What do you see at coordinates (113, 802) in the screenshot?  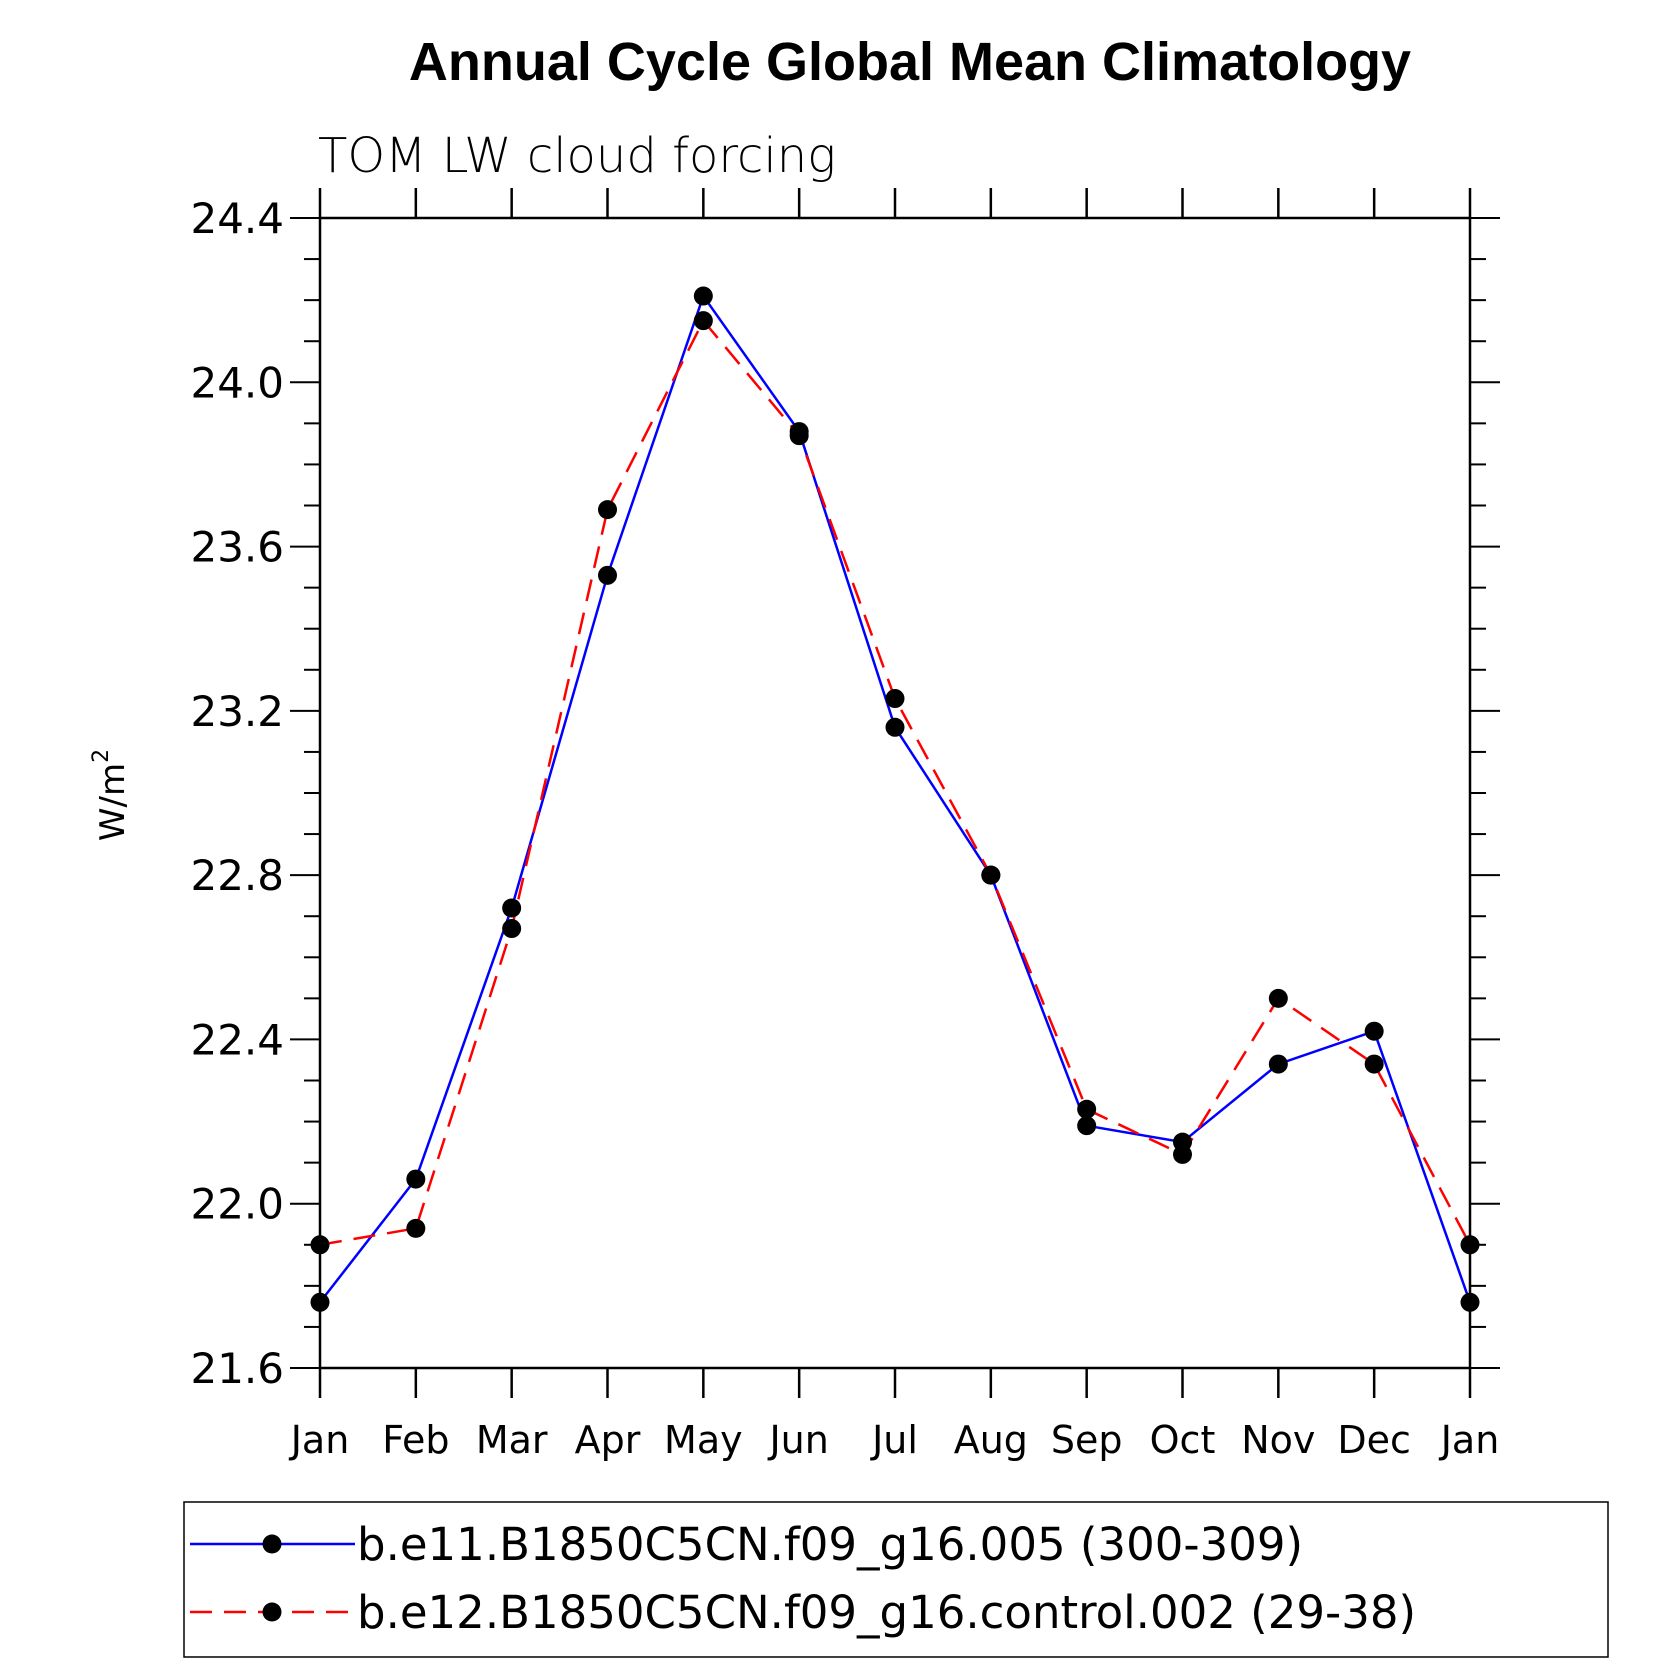 I see `y-axis-label-base: W/m` at bounding box center [113, 802].